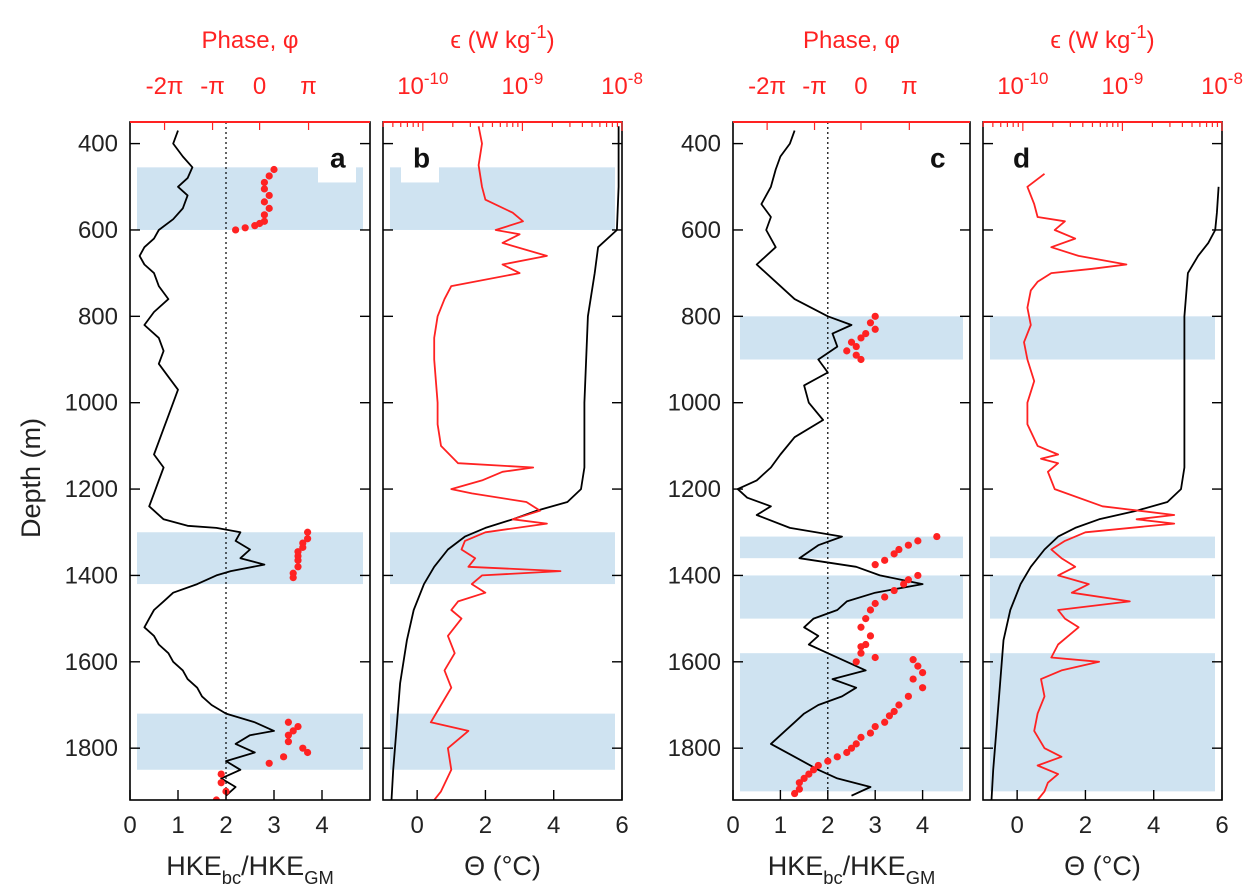 Image resolution: width=1250 pixels, height=893 pixels. What do you see at coordinates (338, 157) in the screenshot?
I see `panel-letter-a: a` at bounding box center [338, 157].